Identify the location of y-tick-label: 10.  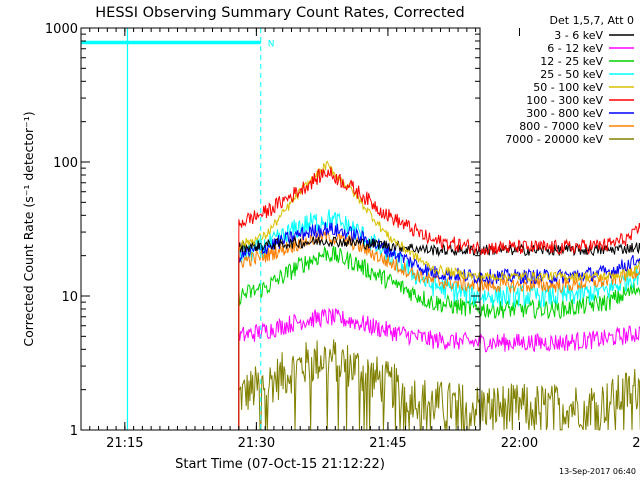
(69, 297).